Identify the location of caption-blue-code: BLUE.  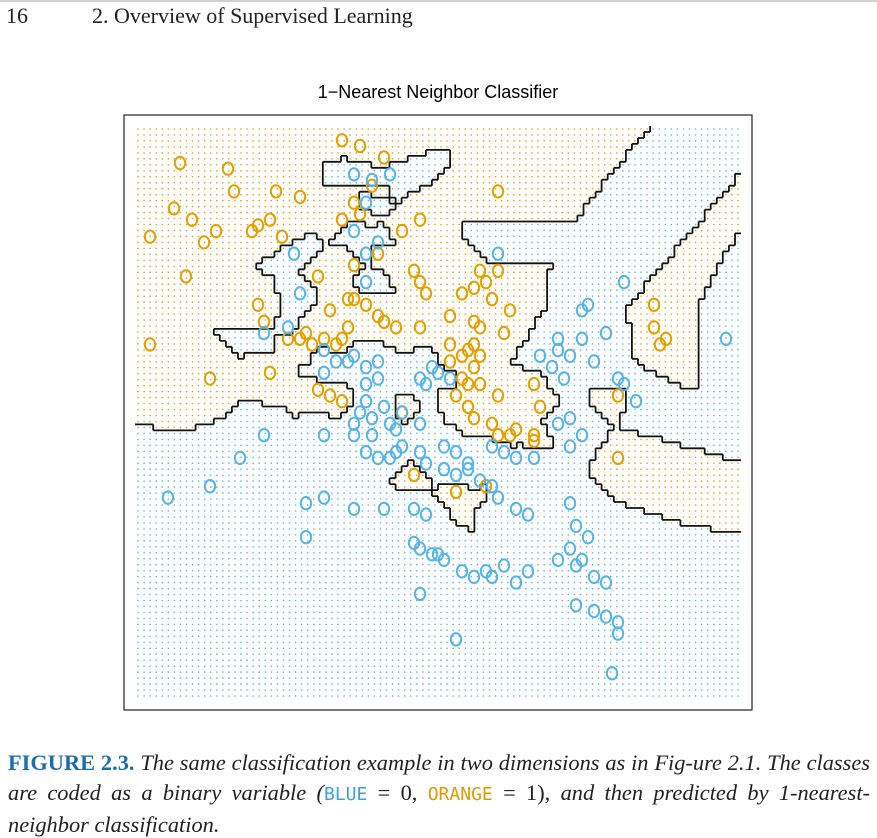
(346, 794).